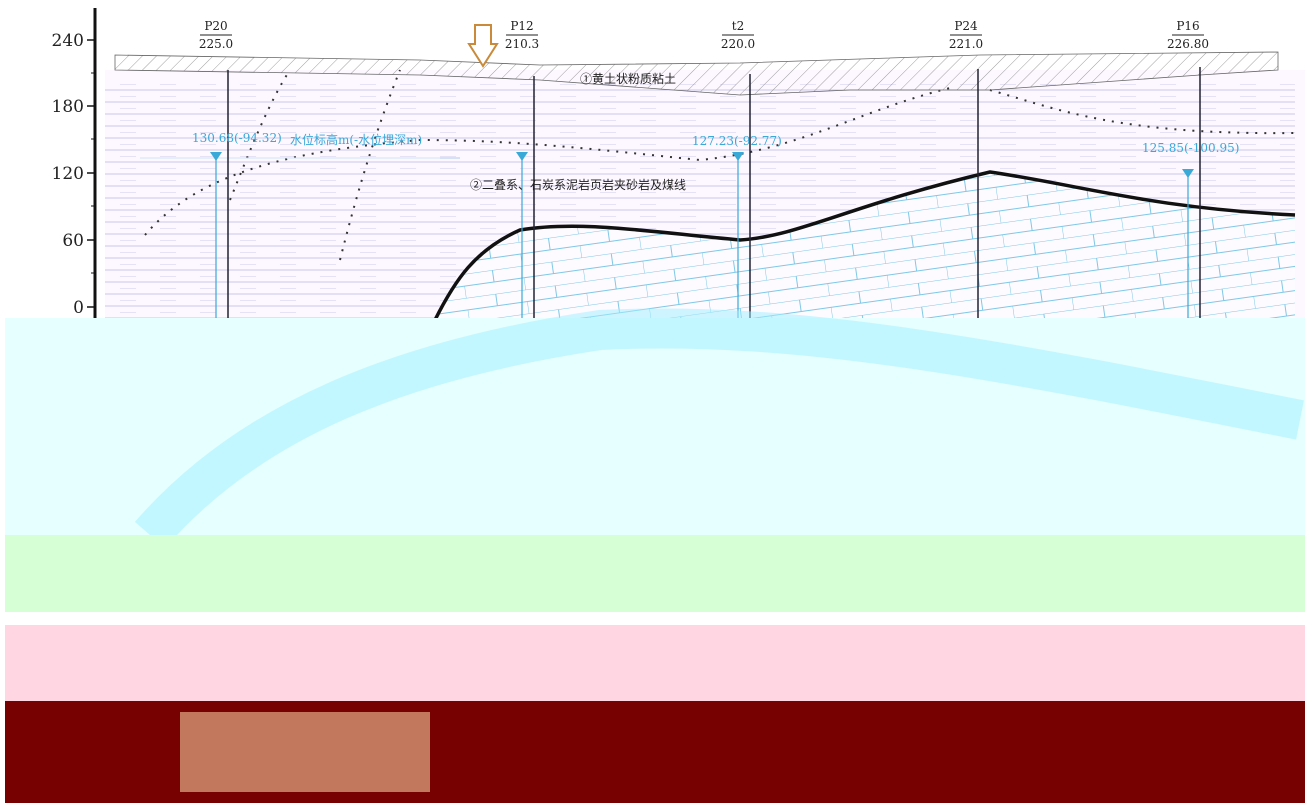  I want to click on borehole-name: P16, so click(1187, 26).